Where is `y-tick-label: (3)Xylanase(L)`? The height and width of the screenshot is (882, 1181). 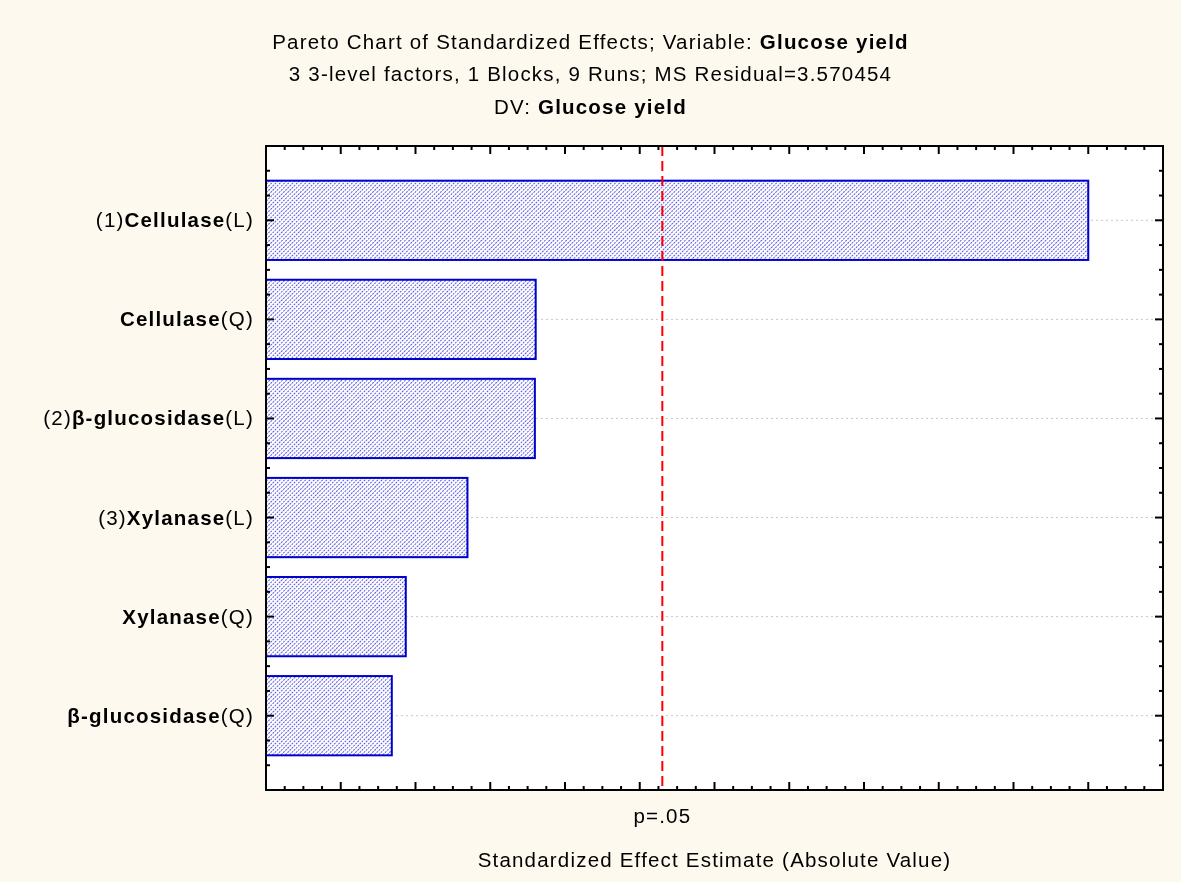 y-tick-label: (3)Xylanase(L) is located at coordinates (176, 517).